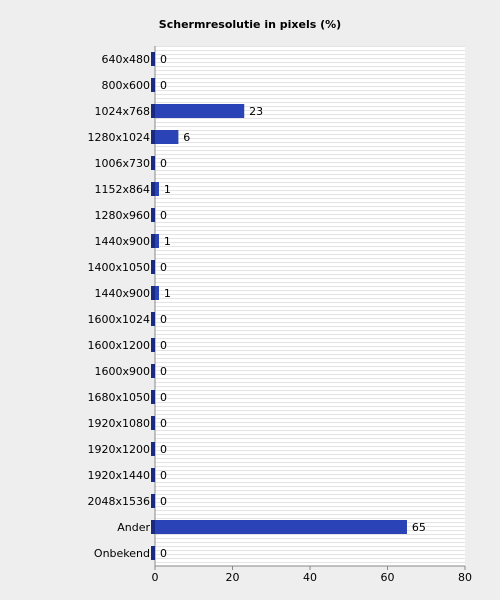 Image resolution: width=500 pixels, height=600 pixels. What do you see at coordinates (119, 345) in the screenshot?
I see `y-tick-label: 1600x1200` at bounding box center [119, 345].